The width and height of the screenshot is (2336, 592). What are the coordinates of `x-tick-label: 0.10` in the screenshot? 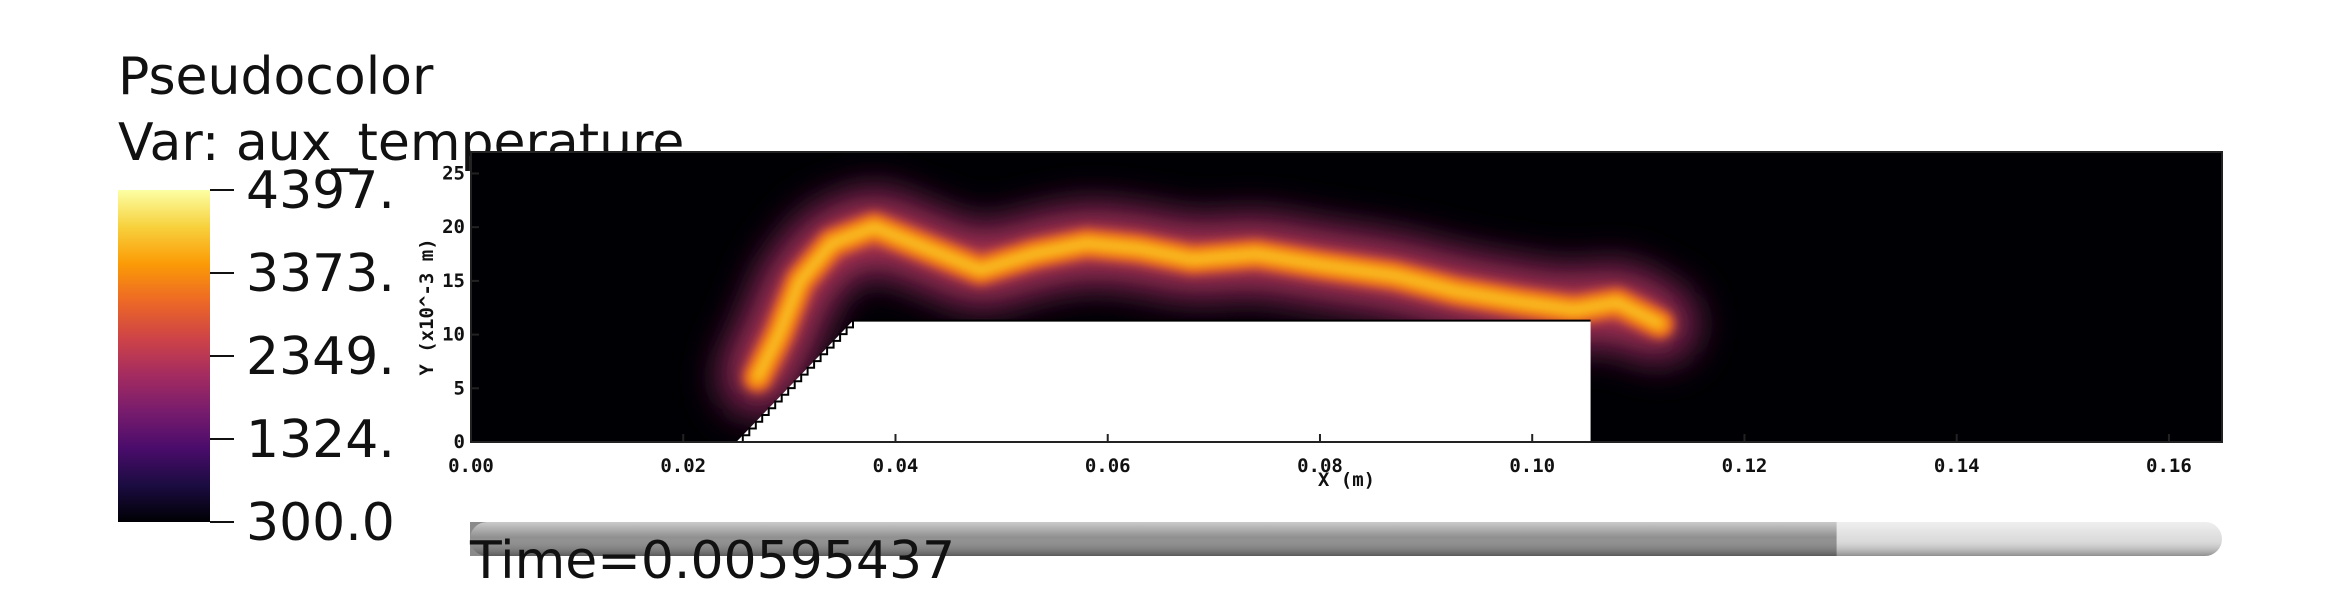 It's located at (1532, 466).